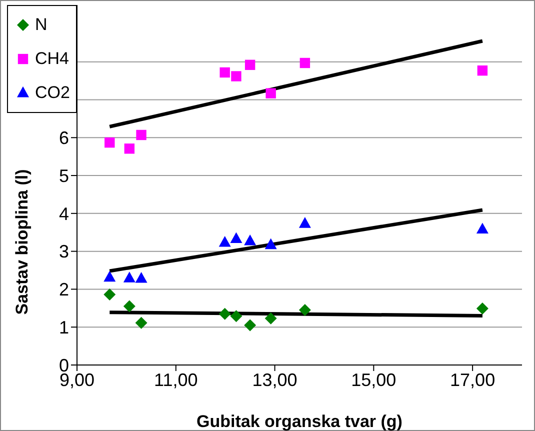 The height and width of the screenshot is (431, 535). What do you see at coordinates (63, 138) in the screenshot?
I see `y-tick-label: 6` at bounding box center [63, 138].